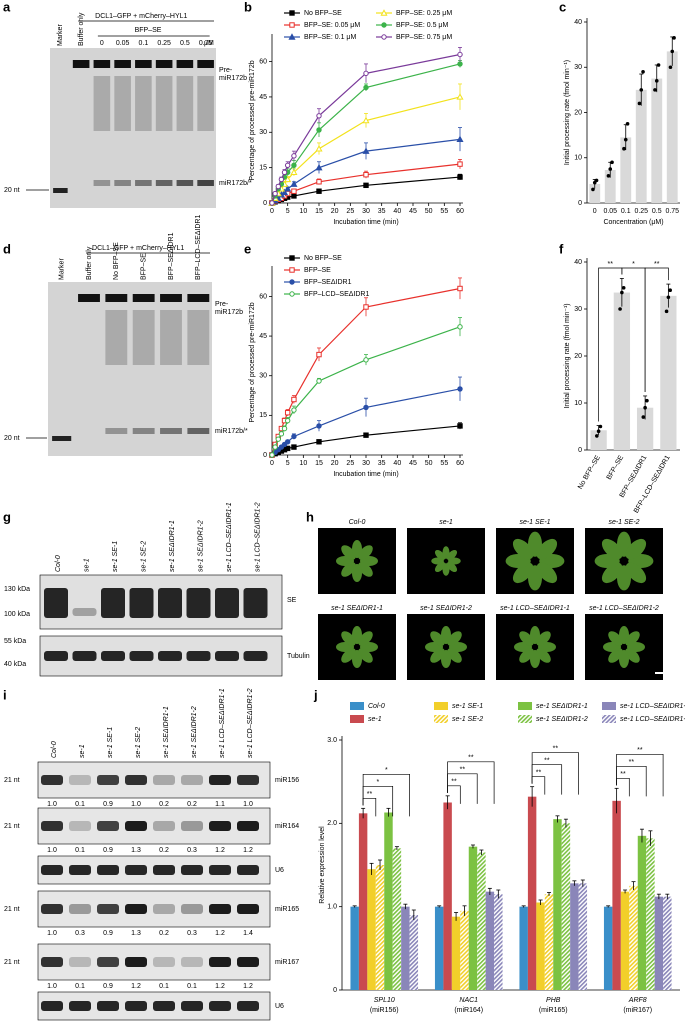 The height and width of the screenshot is (1027, 685). What do you see at coordinates (108, 986) in the screenshot?
I see `quantification: 0.9` at bounding box center [108, 986].